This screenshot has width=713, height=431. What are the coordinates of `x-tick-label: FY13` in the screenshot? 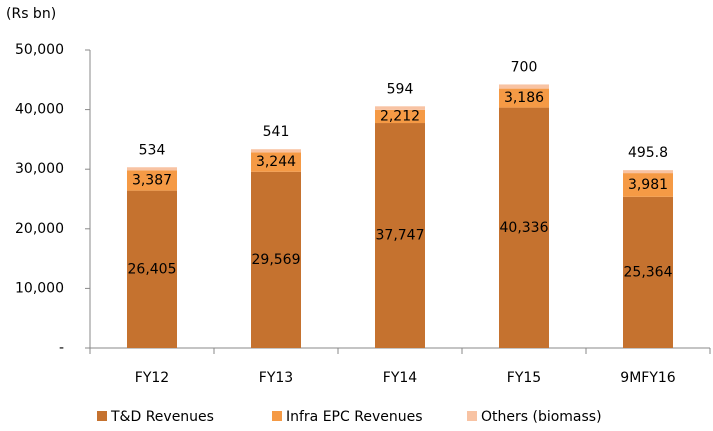 It's located at (276, 378).